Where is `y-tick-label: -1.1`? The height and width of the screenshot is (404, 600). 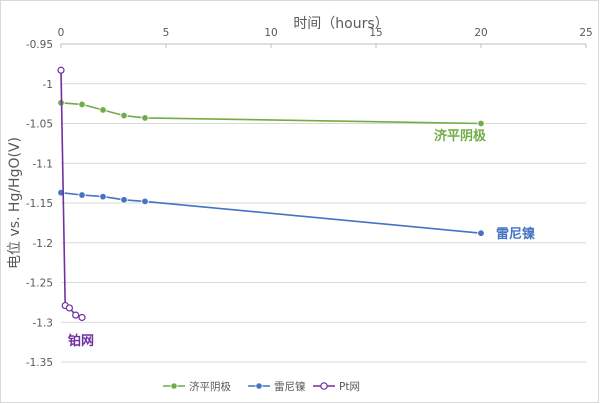
y-tick-label: -1.1 is located at coordinates (43, 164).